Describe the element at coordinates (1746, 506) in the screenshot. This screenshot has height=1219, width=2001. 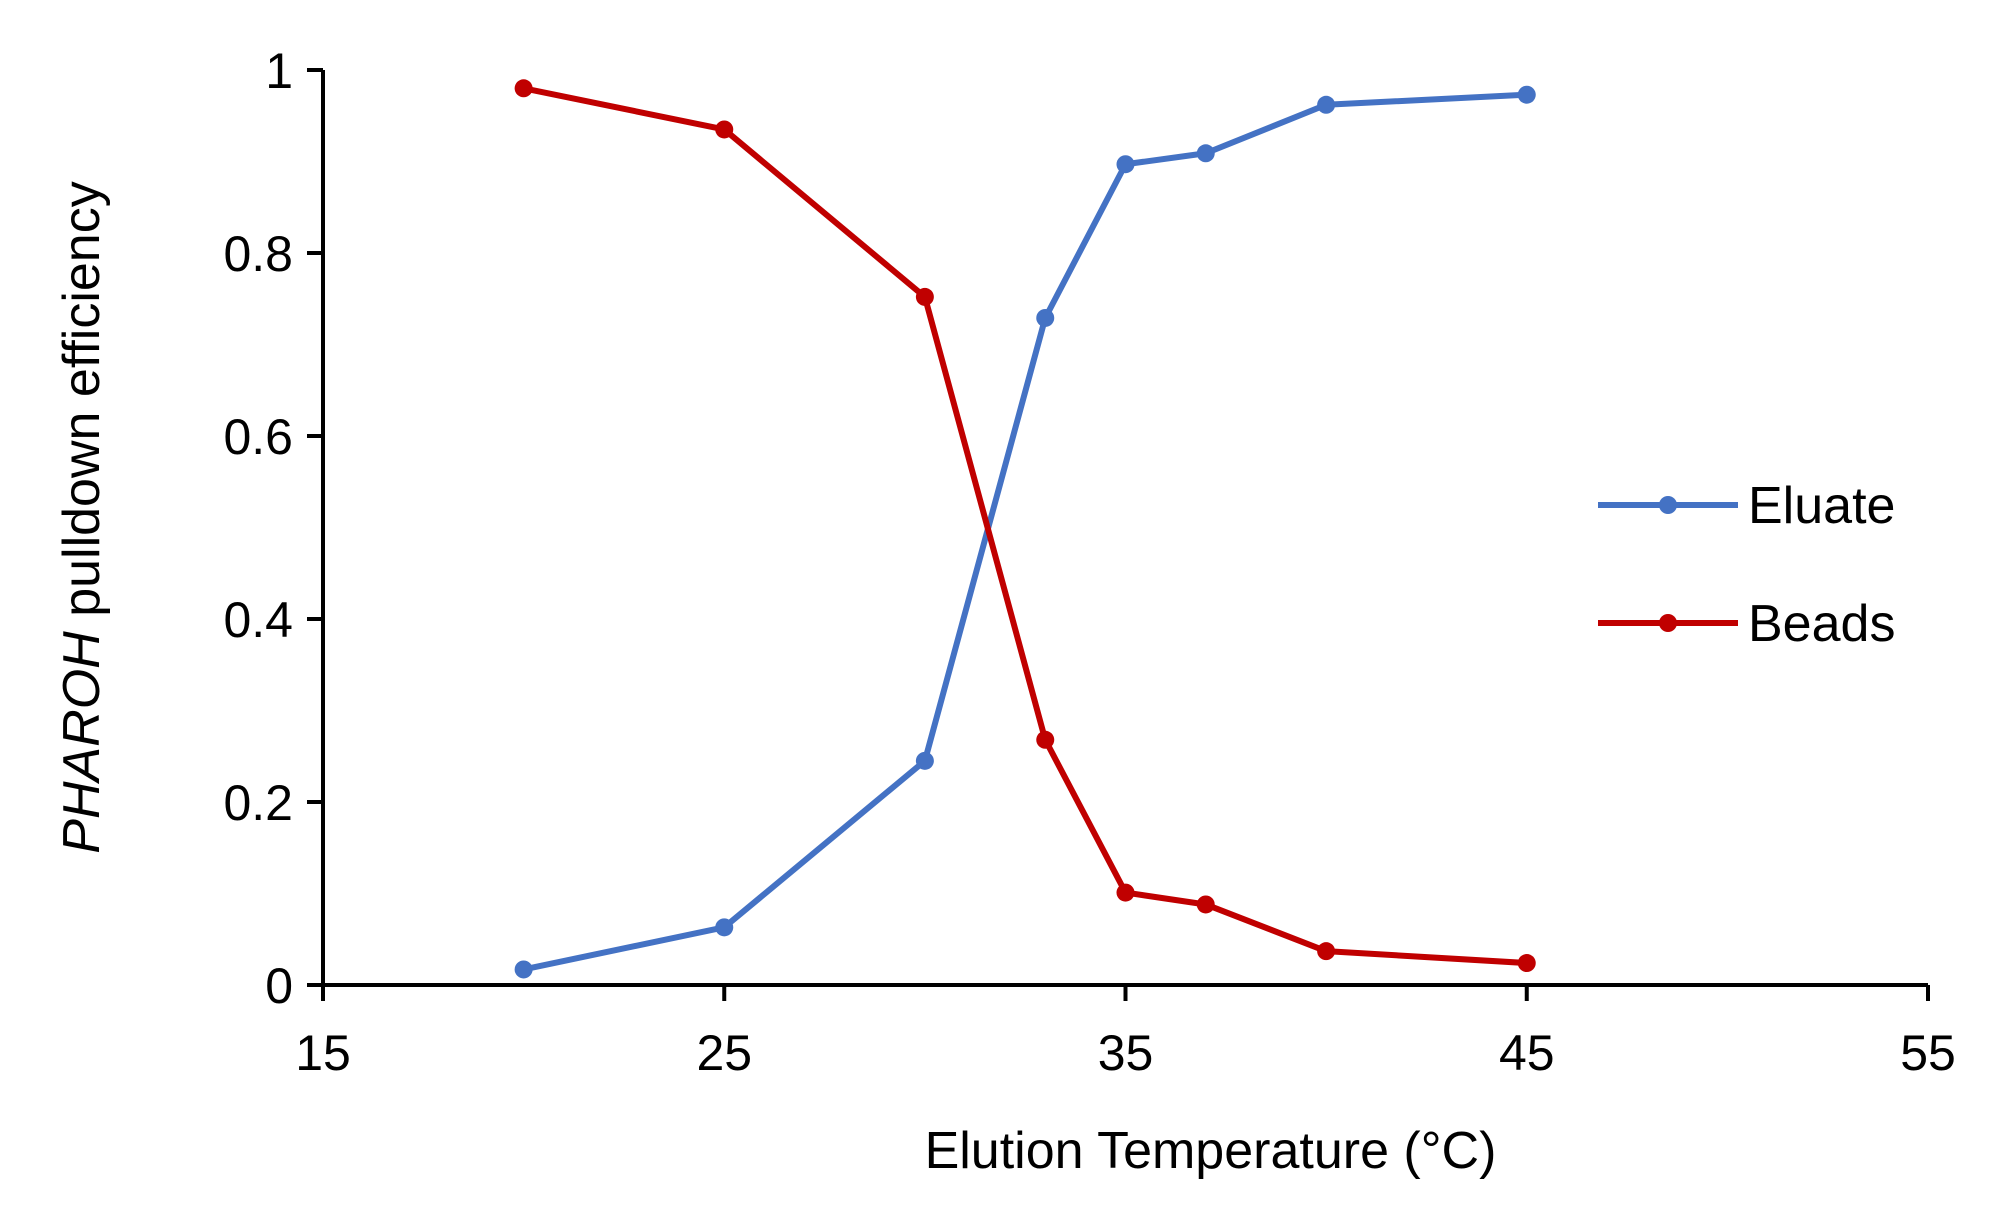
I see `legend-item-eluate: Eluate` at that location.